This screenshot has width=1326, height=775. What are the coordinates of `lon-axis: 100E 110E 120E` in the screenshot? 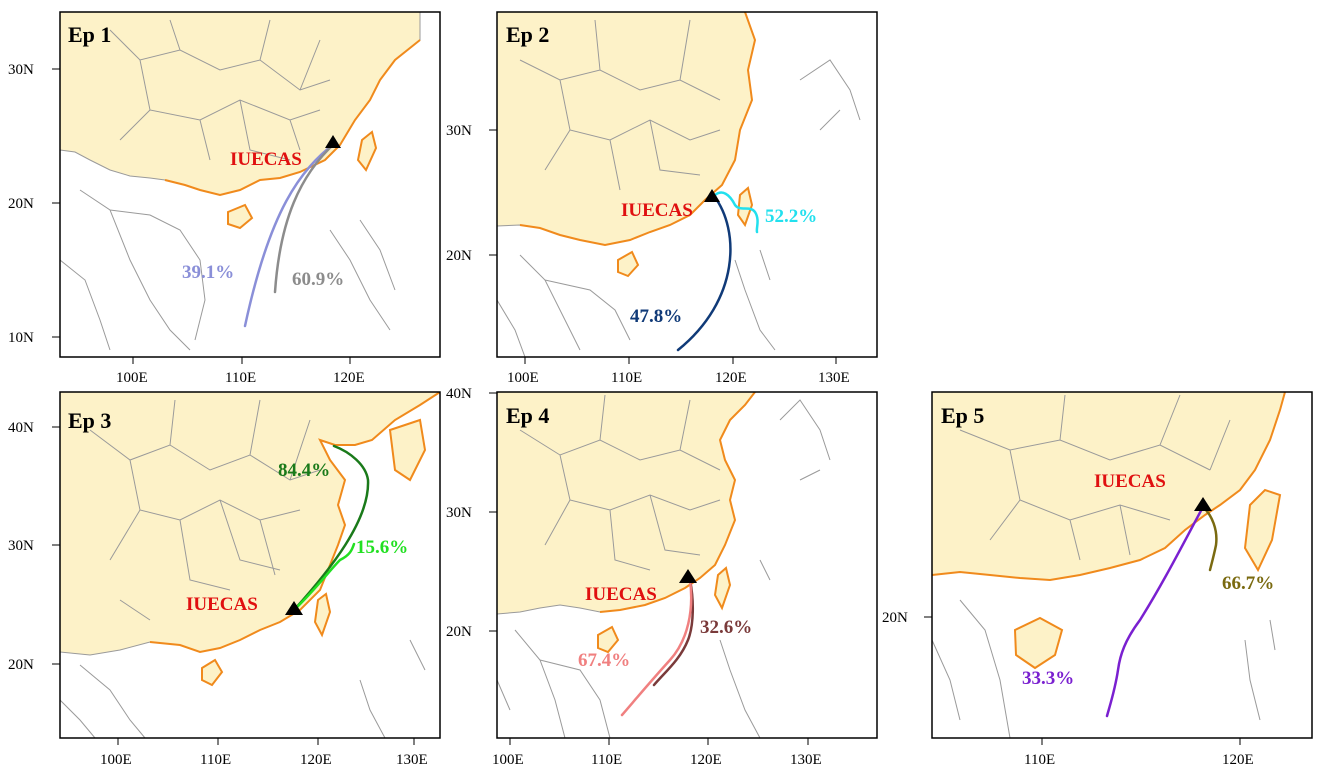 It's located at (240, 371).